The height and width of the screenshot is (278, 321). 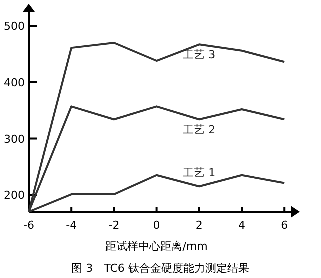 What do you see at coordinates (14, 195) in the screenshot?
I see `y-tick-label: 200` at bounding box center [14, 195].